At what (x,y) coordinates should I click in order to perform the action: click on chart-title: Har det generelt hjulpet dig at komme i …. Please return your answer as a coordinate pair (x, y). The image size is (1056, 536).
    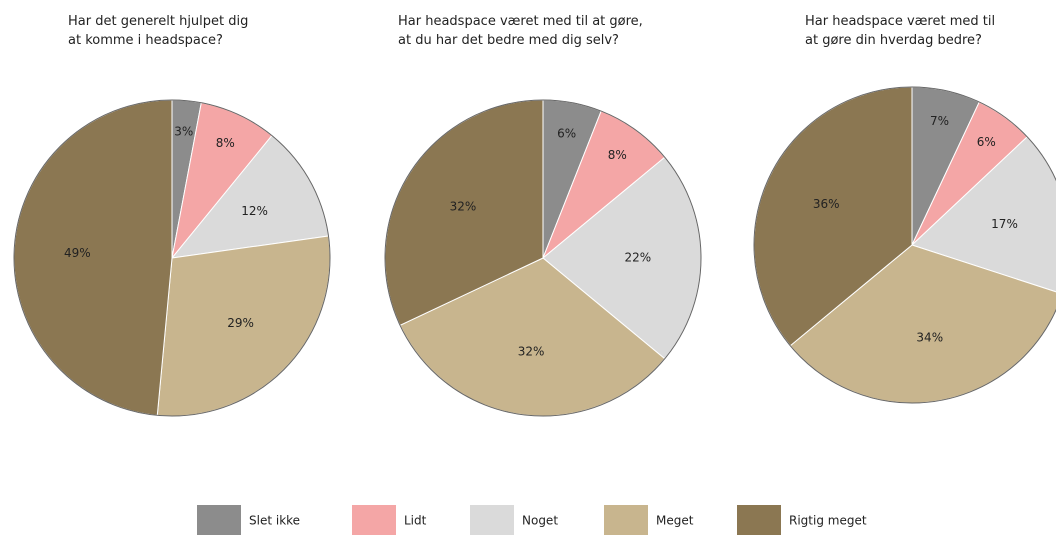
    Looking at the image, I should click on (158, 31).